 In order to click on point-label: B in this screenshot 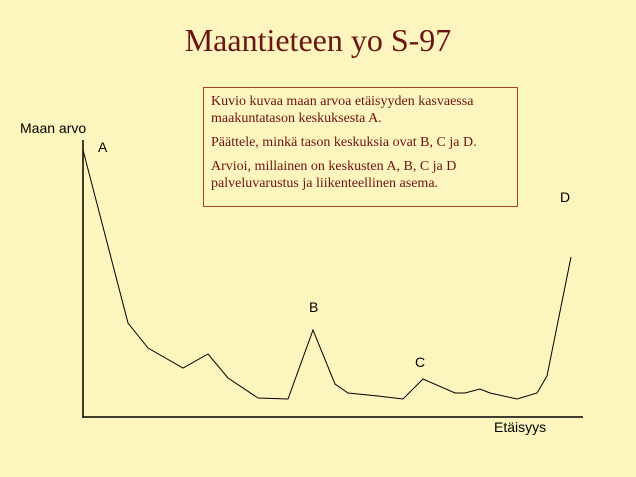, I will do `click(314, 307)`.